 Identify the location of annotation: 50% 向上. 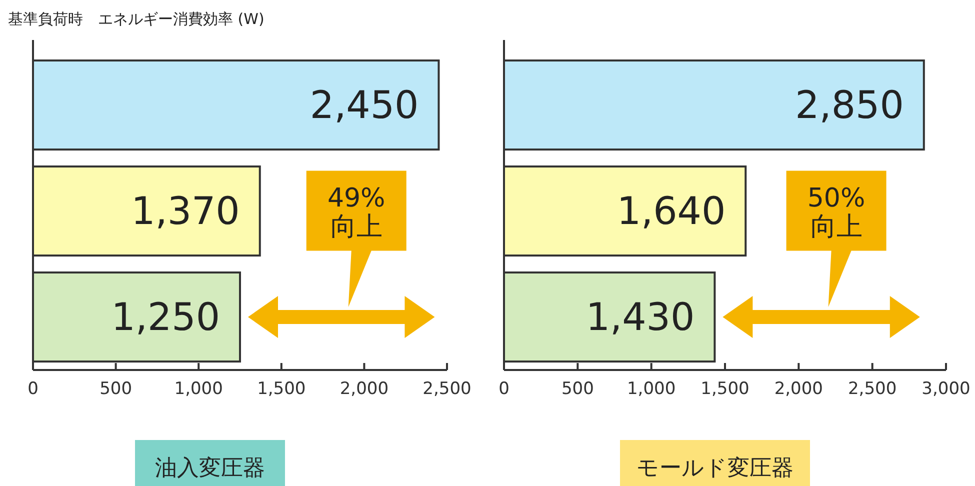
(836, 212).